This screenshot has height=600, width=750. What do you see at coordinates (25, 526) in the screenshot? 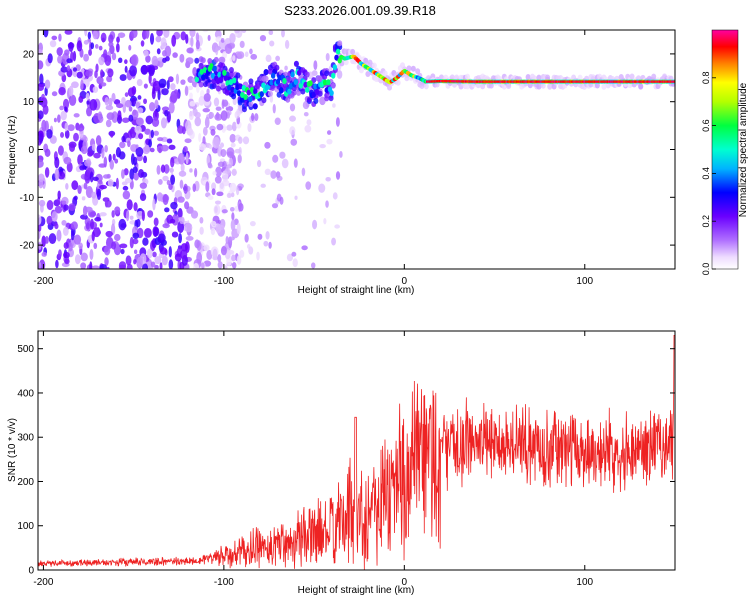
I see `snr-ytick-label: 100` at bounding box center [25, 526].